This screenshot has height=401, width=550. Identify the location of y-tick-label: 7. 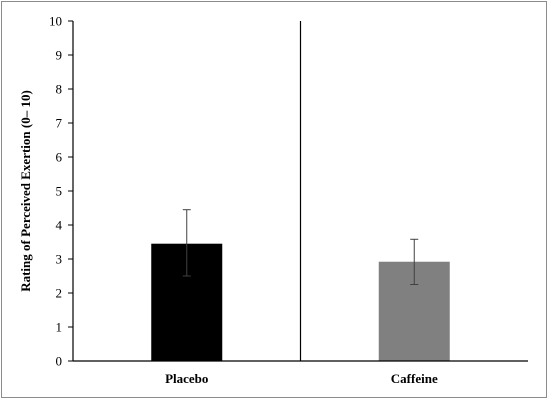
(59, 123).